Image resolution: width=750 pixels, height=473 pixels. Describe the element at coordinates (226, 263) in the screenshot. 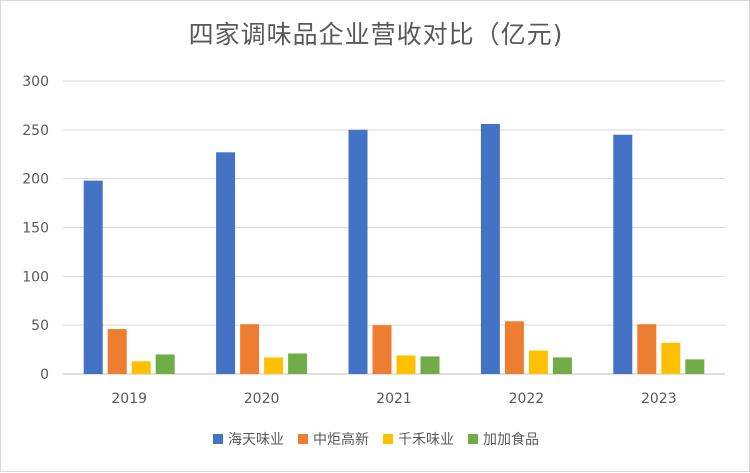

I see `bar-海天味业-2020` at that location.